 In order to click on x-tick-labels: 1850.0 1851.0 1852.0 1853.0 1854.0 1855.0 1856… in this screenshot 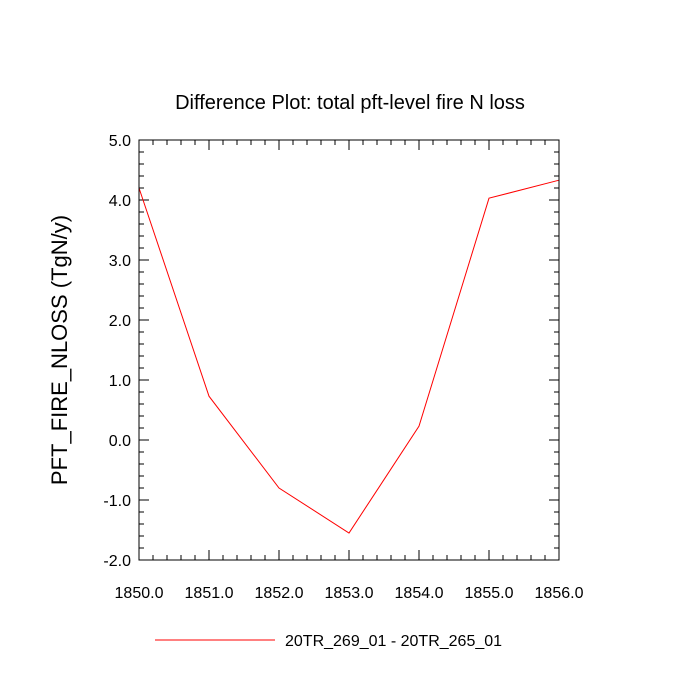, I will do `click(349, 593)`.